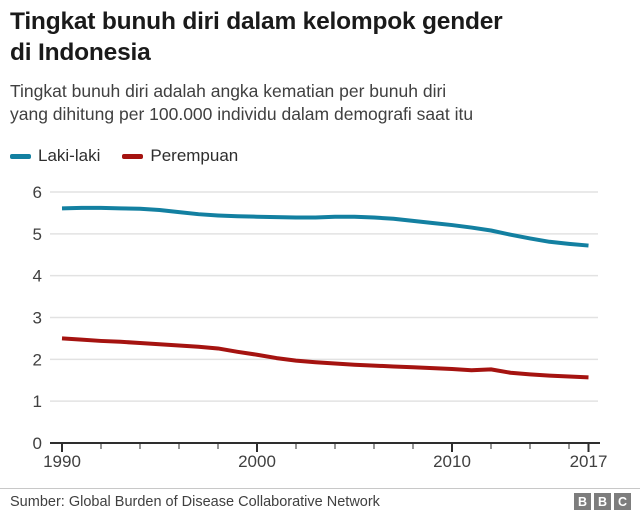  Describe the element at coordinates (133, 156) in the screenshot. I see `legend-color-swatch-female-icon` at that location.